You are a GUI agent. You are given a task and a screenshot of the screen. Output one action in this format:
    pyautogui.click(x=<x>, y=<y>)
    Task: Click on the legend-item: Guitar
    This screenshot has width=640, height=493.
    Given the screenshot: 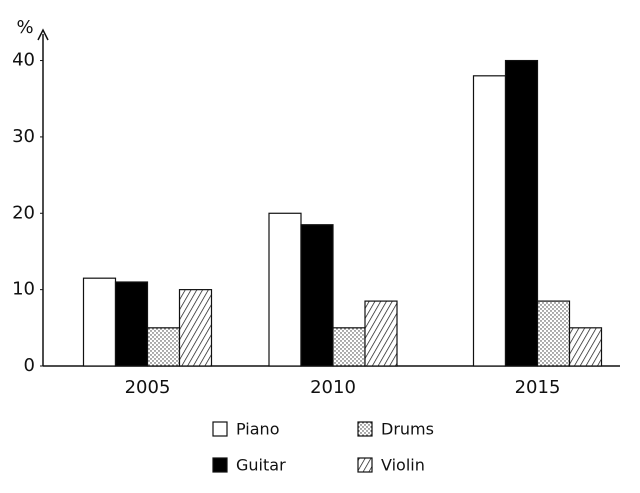 What is the action you would take?
    pyautogui.click(x=249, y=465)
    